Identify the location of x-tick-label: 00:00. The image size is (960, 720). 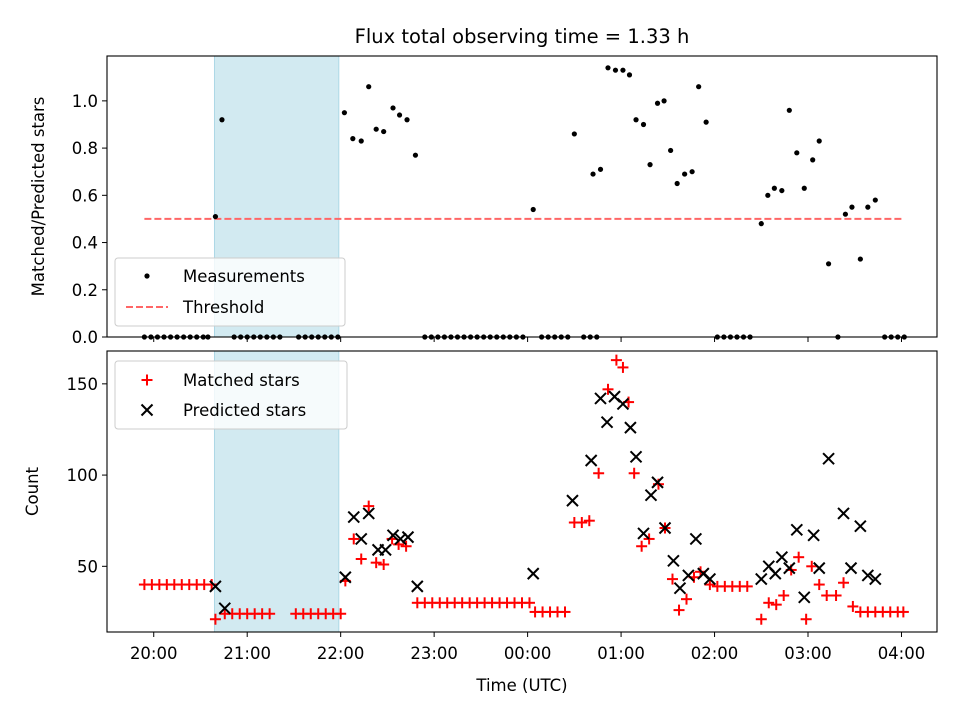
(528, 653).